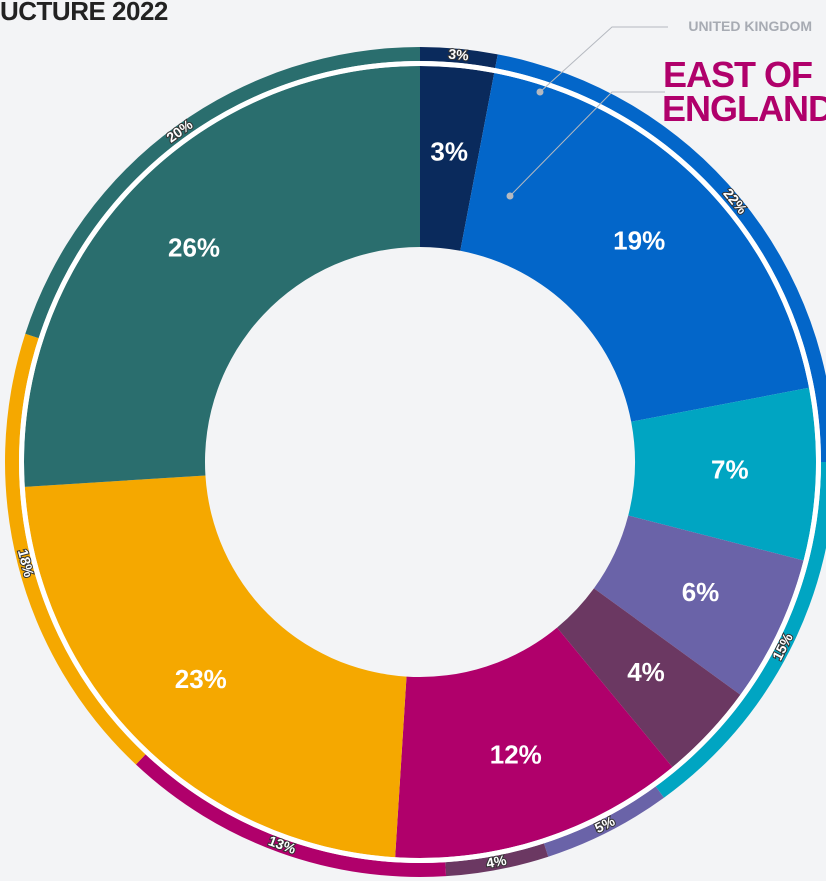 This screenshot has height=881, width=826. I want to click on legend-entry: EAST OF ENGLAND, so click(744, 91).